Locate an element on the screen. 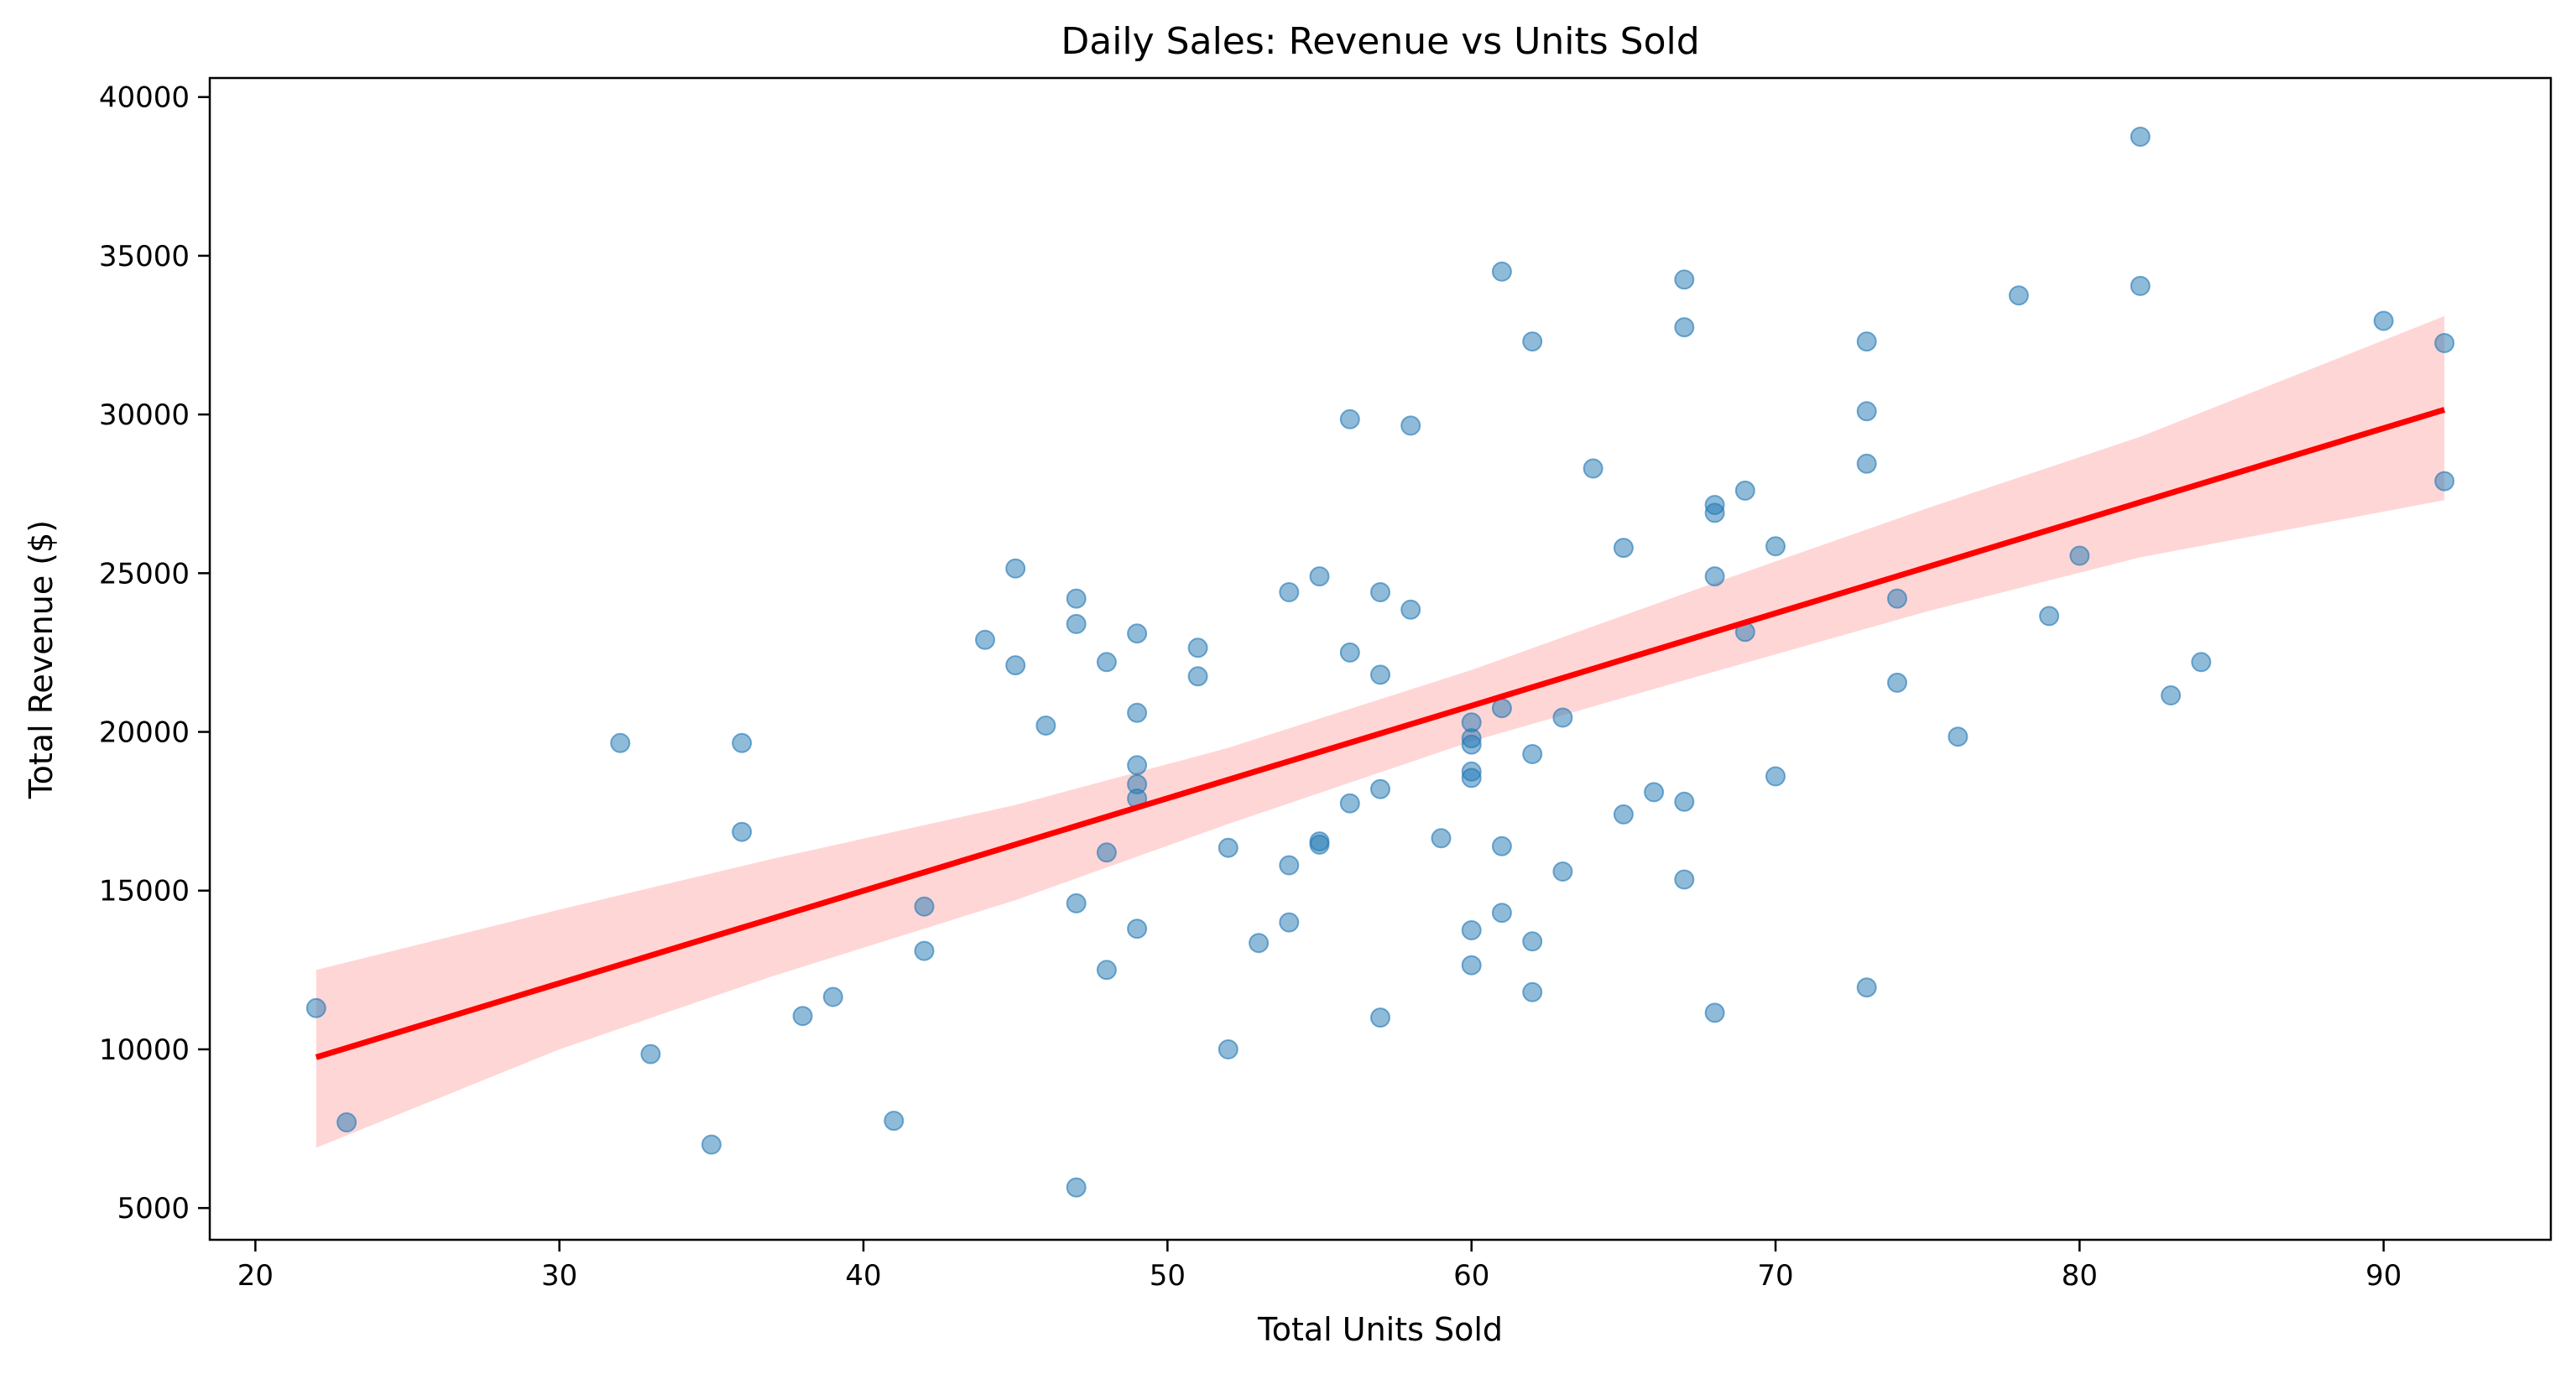 Image resolution: width=2576 pixels, height=1374 pixels. x-tick-label: 50 is located at coordinates (1168, 1276).